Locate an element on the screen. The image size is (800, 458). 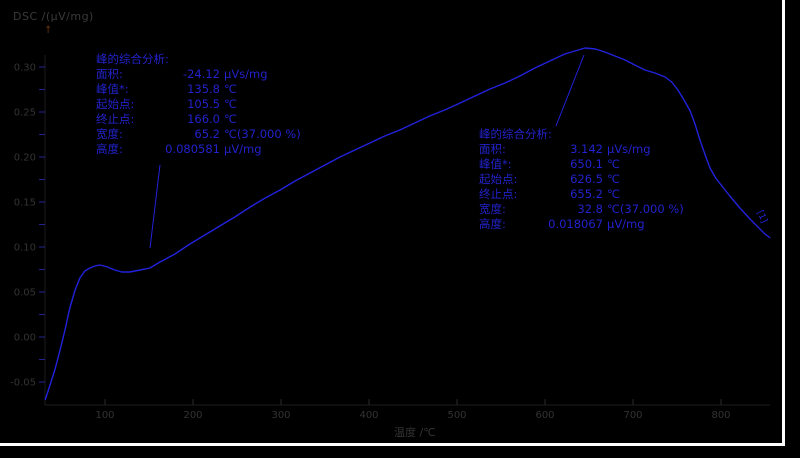
y-axis-title: DSC /(μV/mg) is located at coordinates (53, 16).